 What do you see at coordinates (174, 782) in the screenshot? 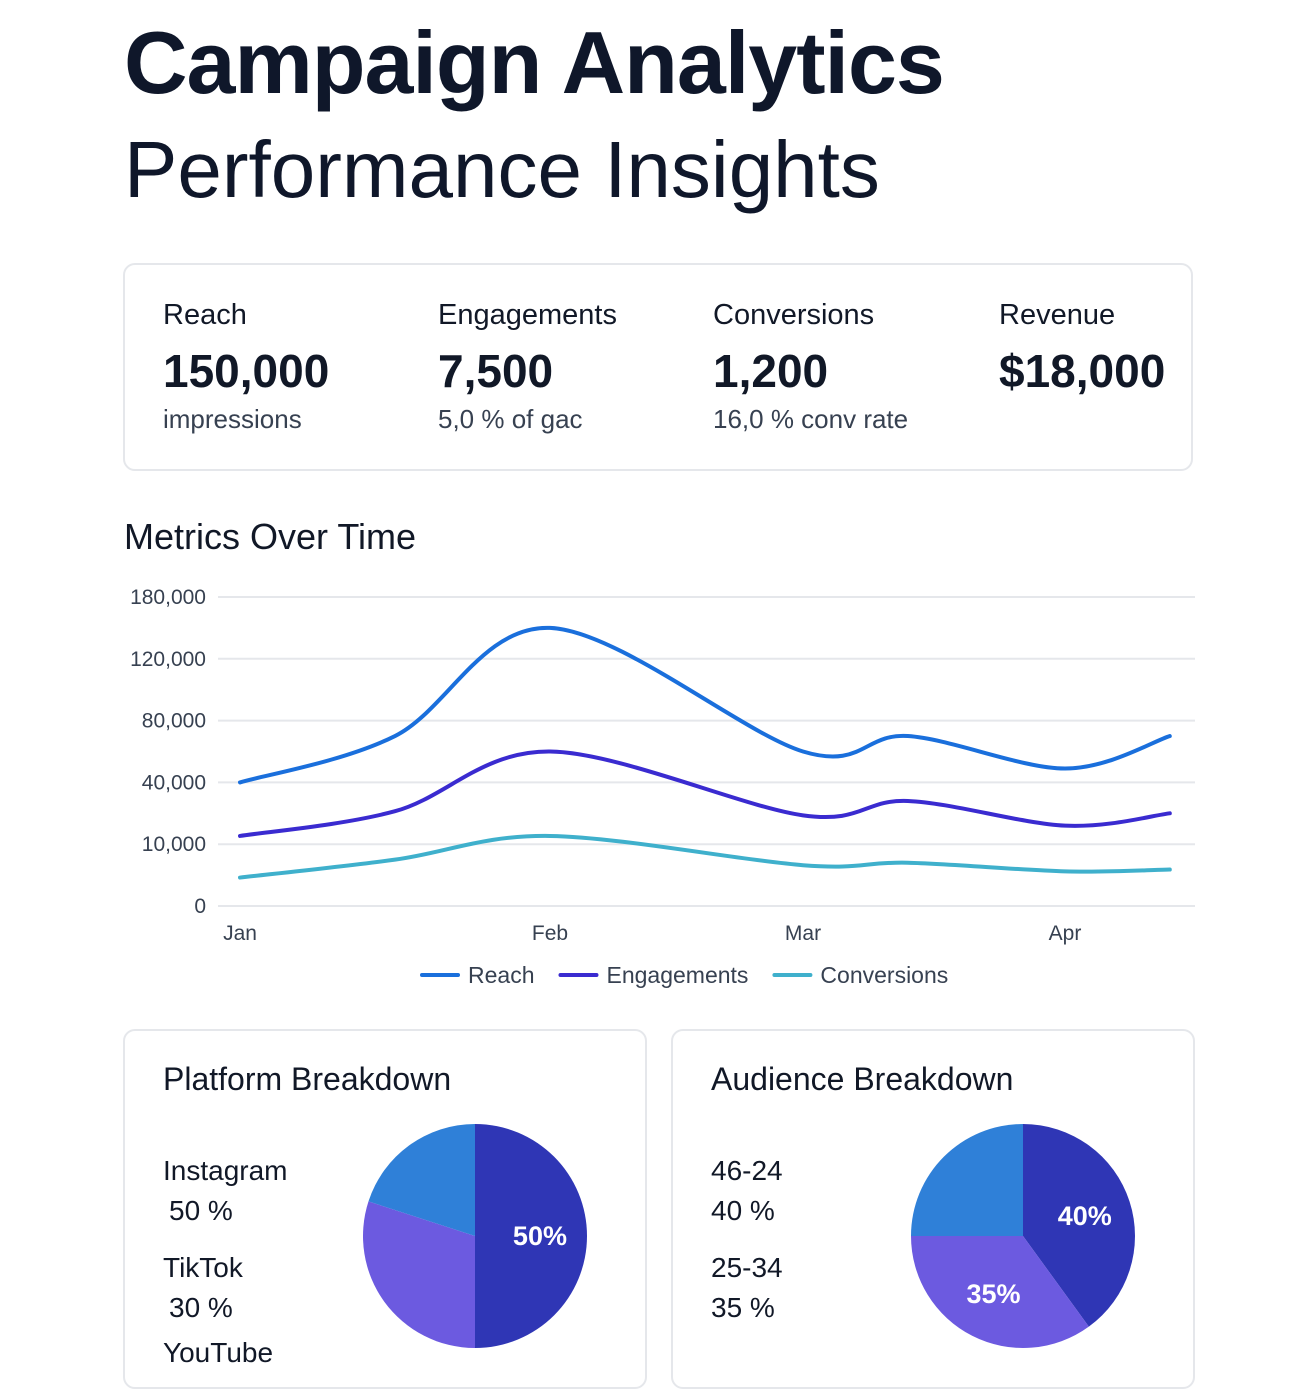
I see `y-tick-label: 40,000` at bounding box center [174, 782].